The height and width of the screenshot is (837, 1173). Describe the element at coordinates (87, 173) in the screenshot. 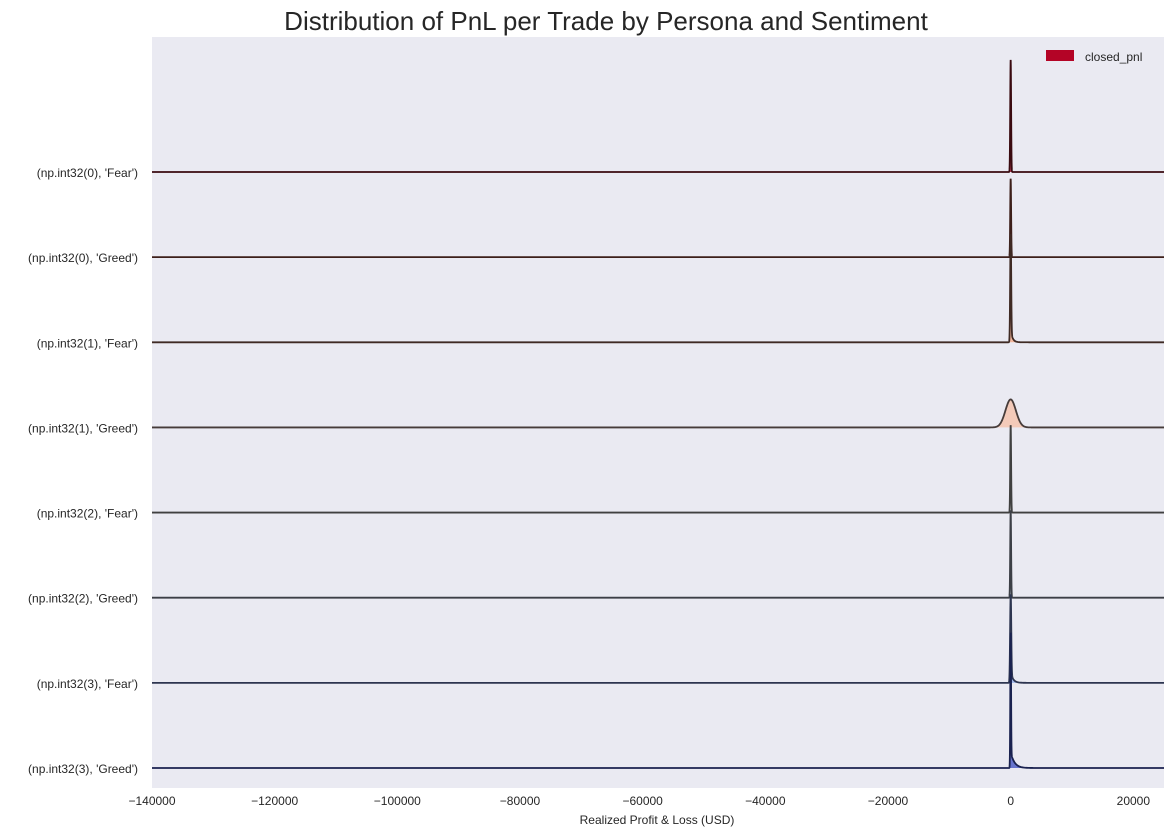

I see `y-tick-label: (np.int32(0), 'Fear')` at that location.